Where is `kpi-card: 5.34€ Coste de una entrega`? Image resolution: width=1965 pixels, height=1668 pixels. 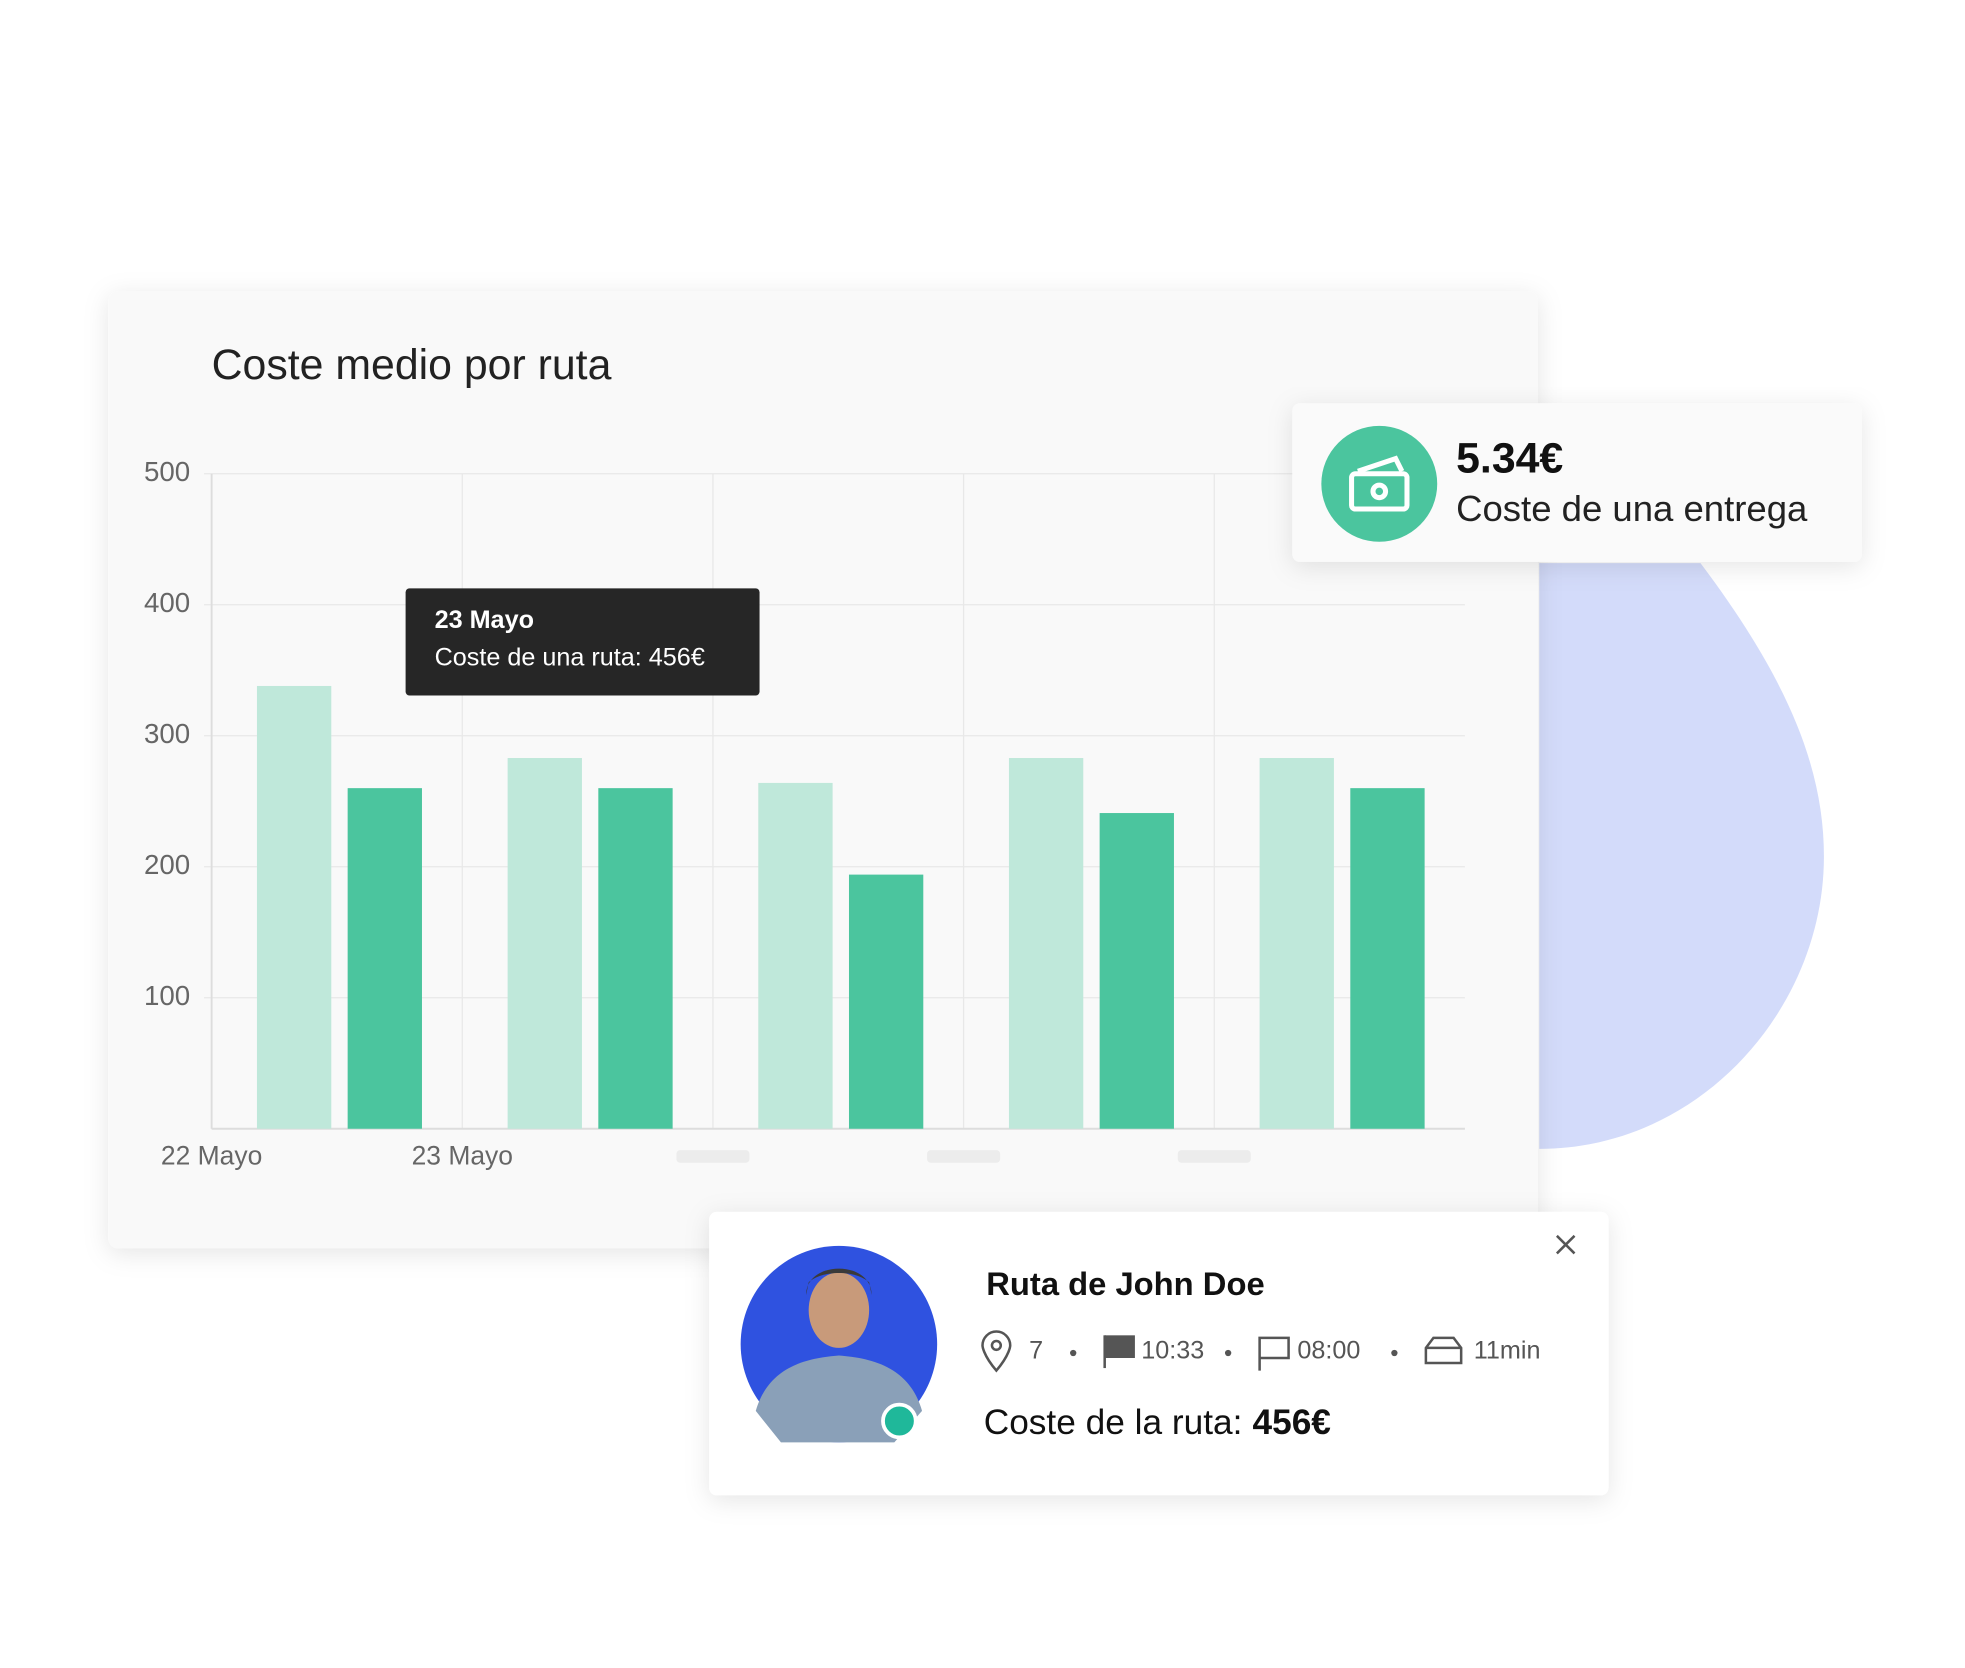
kpi-card: 5.34€ Coste de una entrega is located at coordinates (1577, 482).